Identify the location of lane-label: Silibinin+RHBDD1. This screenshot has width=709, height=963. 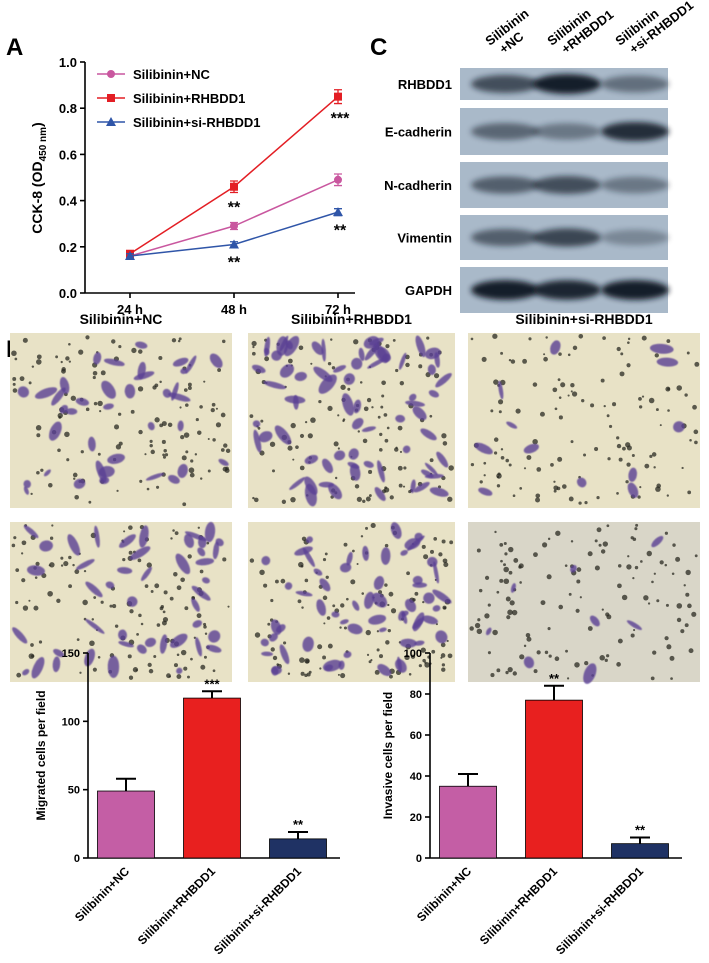
(580, 30).